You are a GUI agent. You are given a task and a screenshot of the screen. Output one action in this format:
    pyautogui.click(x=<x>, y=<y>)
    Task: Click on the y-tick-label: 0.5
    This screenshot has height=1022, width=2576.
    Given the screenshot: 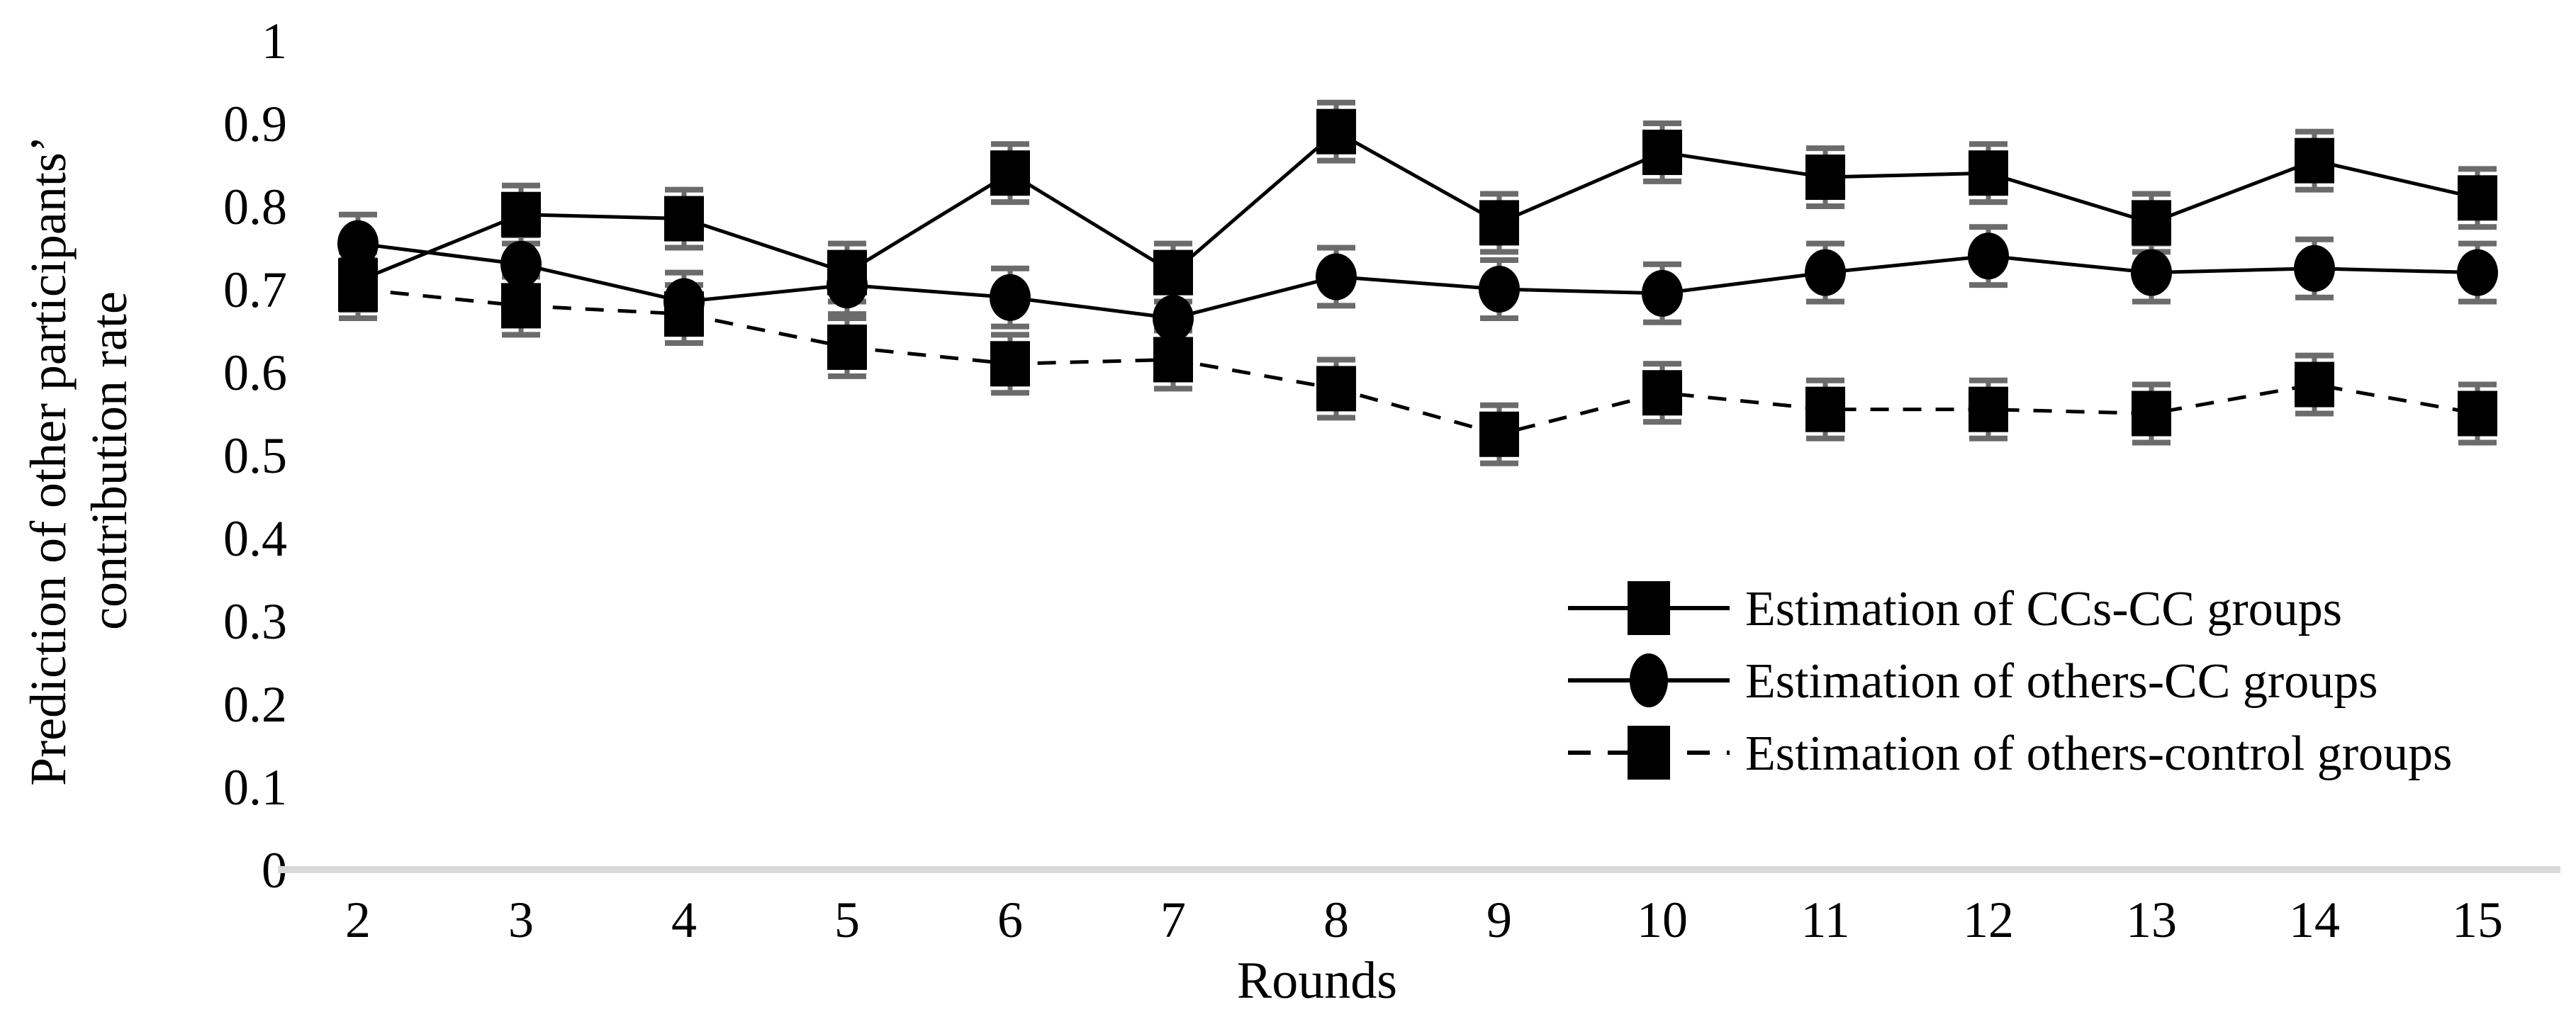 What is the action you would take?
    pyautogui.click(x=255, y=456)
    